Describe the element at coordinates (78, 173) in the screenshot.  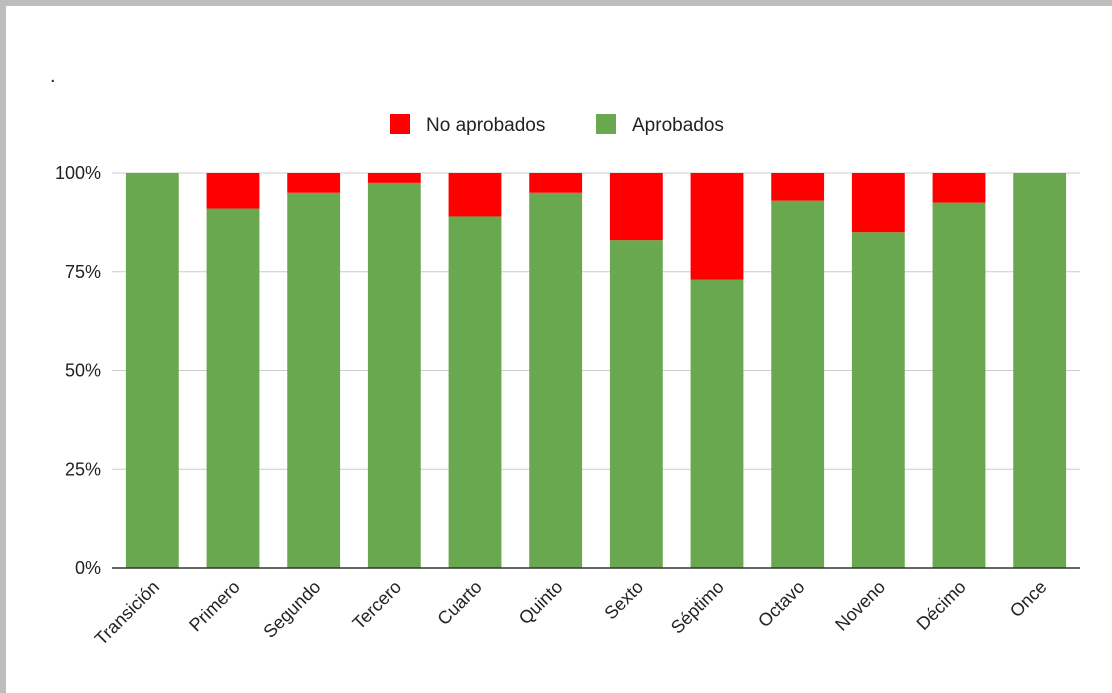
I see `y-tick-label: 100%` at that location.